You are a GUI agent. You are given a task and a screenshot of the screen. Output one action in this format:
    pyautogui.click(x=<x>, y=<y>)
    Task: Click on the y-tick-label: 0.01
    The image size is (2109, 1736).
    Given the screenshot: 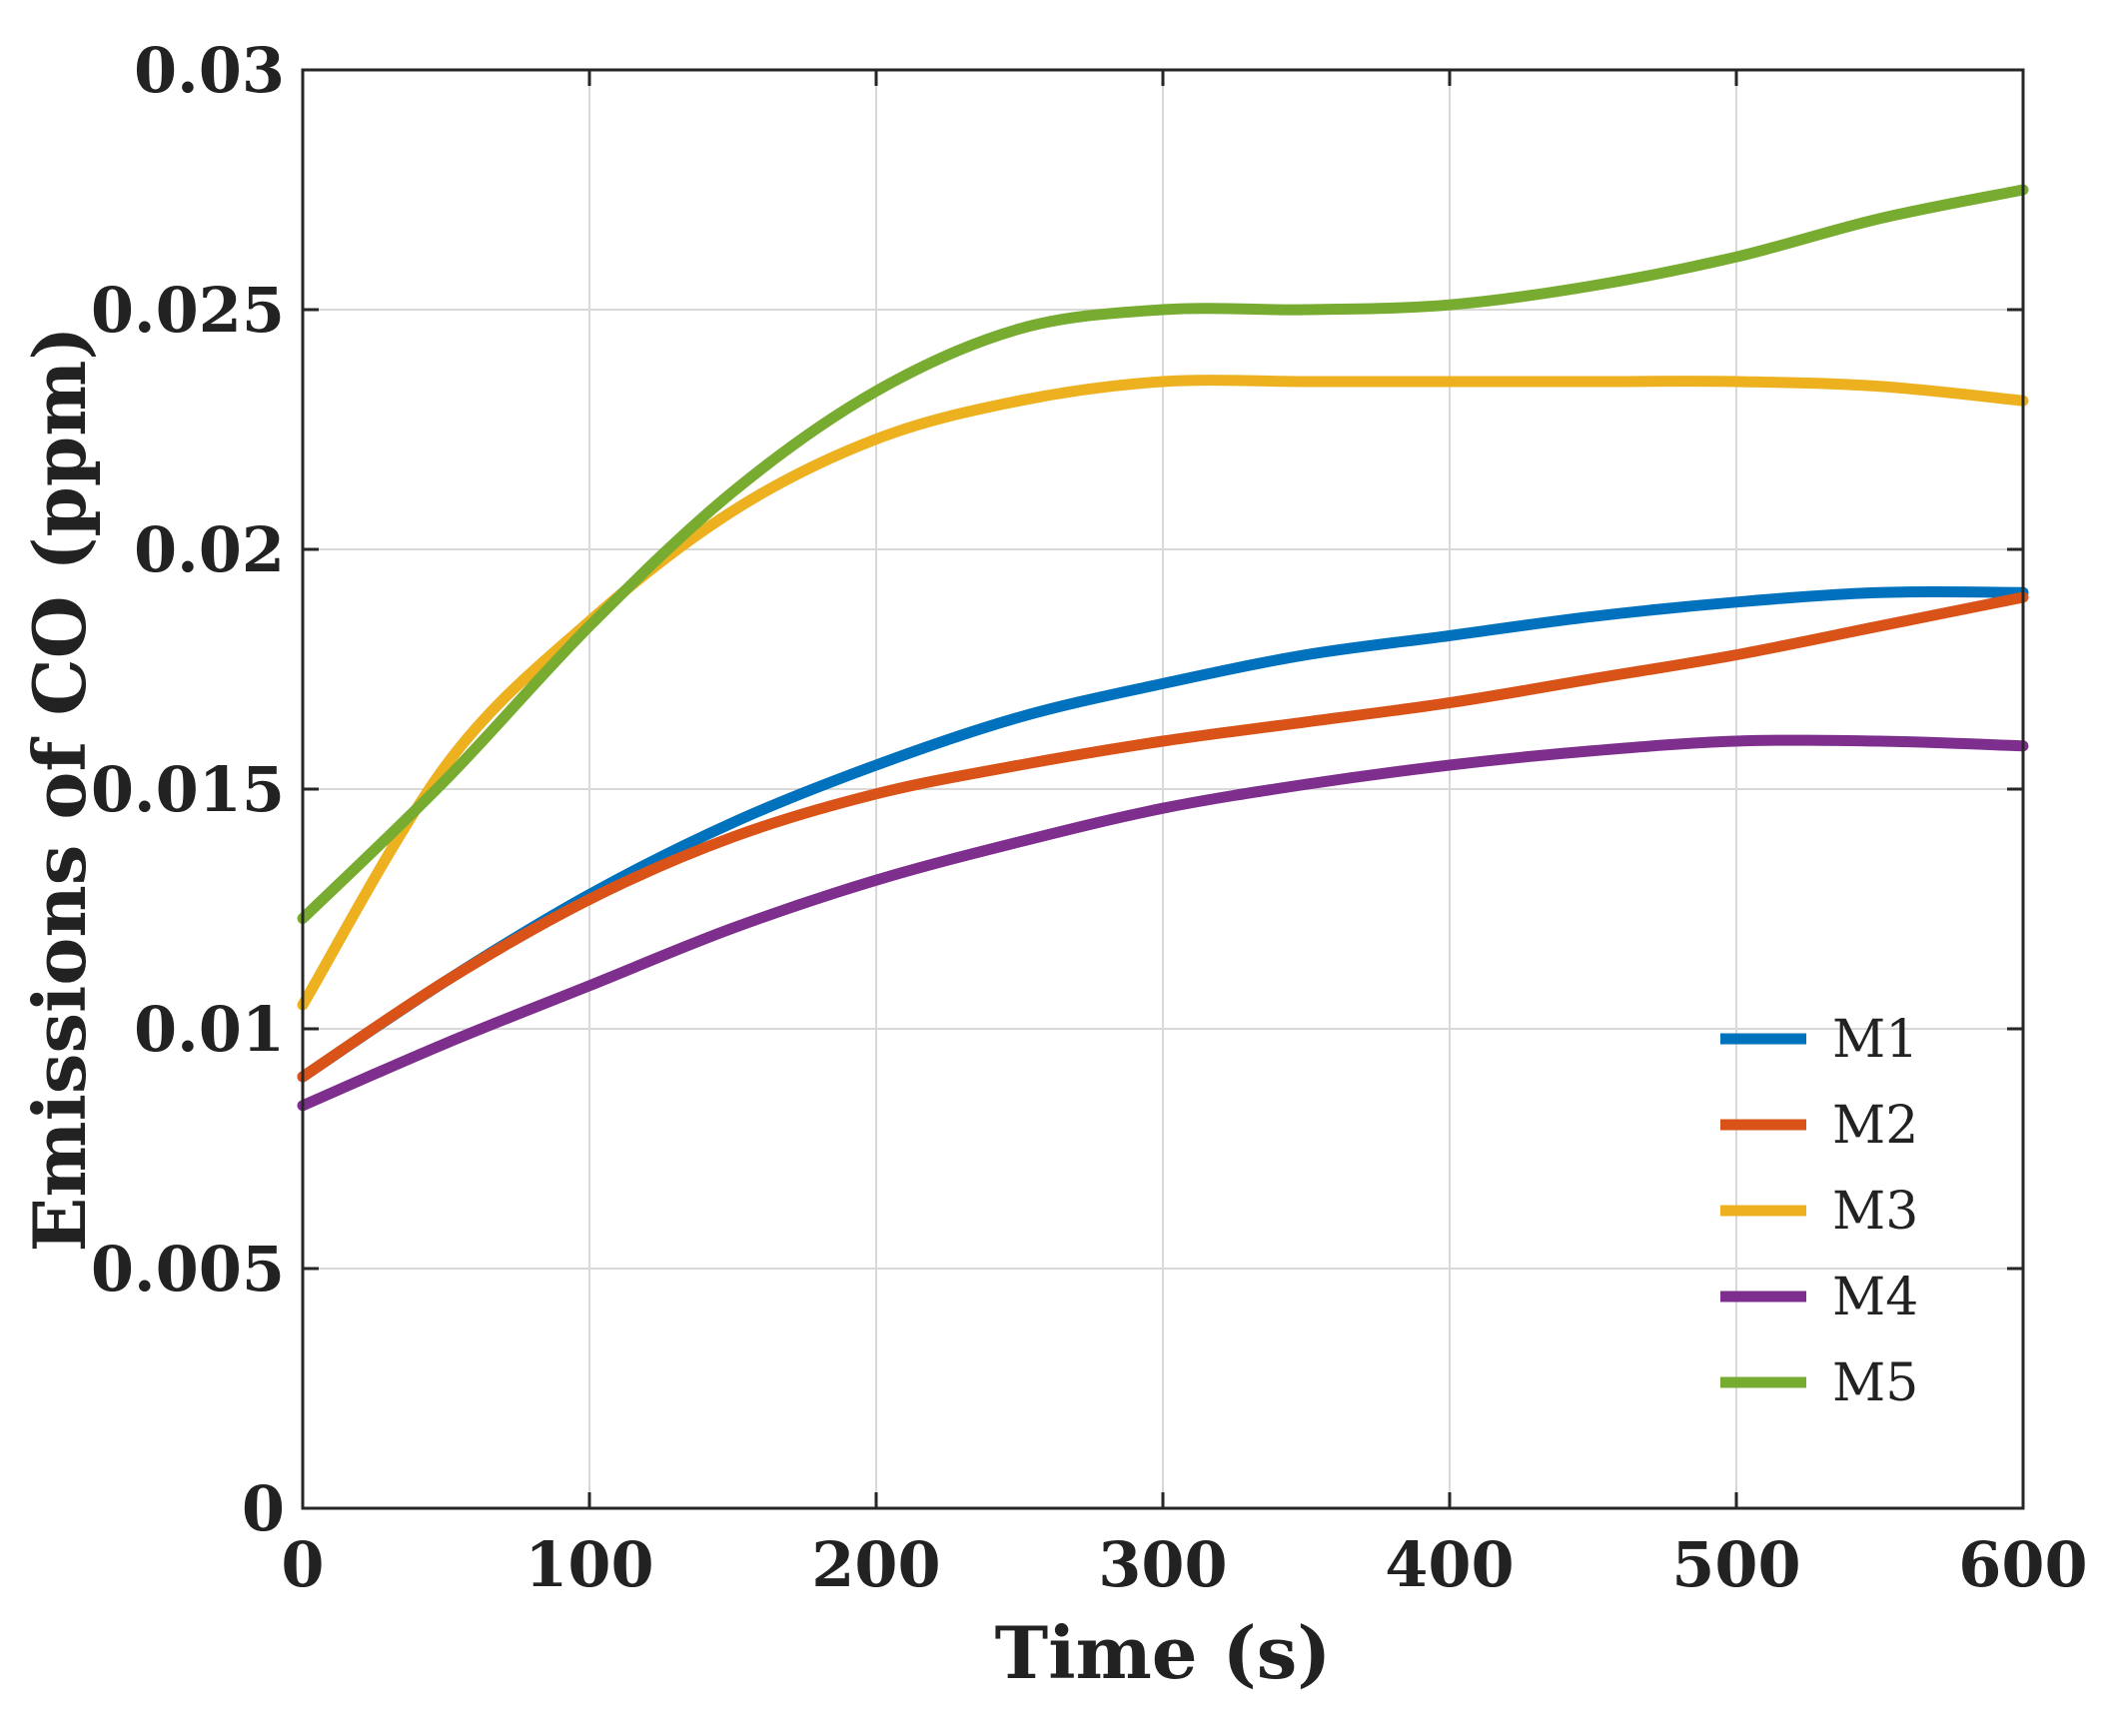 What is the action you would take?
    pyautogui.click(x=209, y=1029)
    